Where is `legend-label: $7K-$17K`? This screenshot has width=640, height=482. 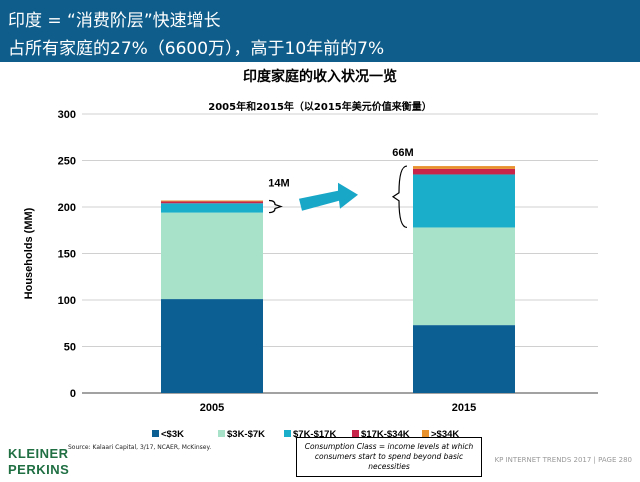 legend-label: $7K-$17K is located at coordinates (314, 434).